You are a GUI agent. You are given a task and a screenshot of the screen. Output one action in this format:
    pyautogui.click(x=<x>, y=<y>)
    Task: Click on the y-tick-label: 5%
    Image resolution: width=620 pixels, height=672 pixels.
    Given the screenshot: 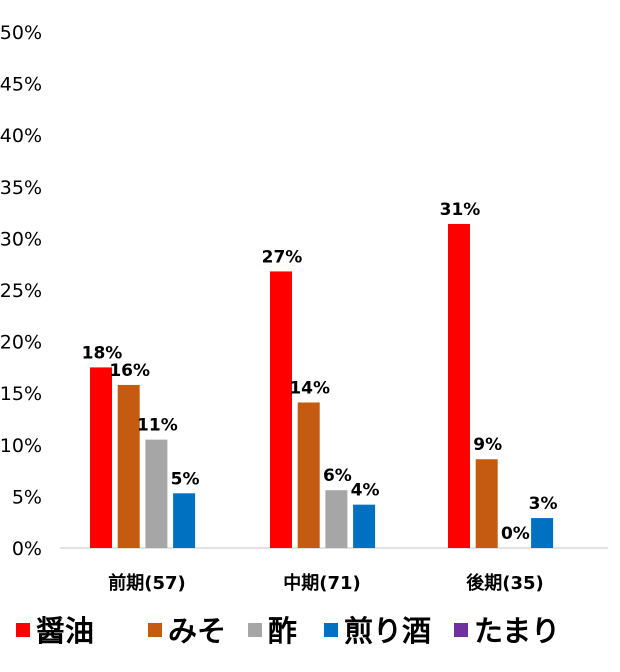 What is the action you would take?
    pyautogui.click(x=27, y=497)
    